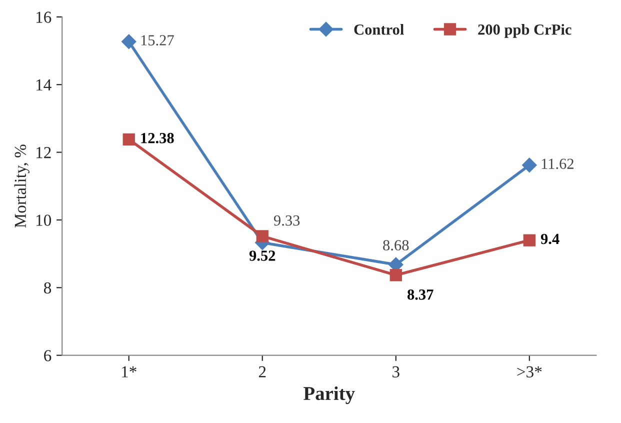 The height and width of the screenshot is (423, 621). Describe the element at coordinates (22, 186) in the screenshot. I see `y-axis-title: Mortality, %` at that location.